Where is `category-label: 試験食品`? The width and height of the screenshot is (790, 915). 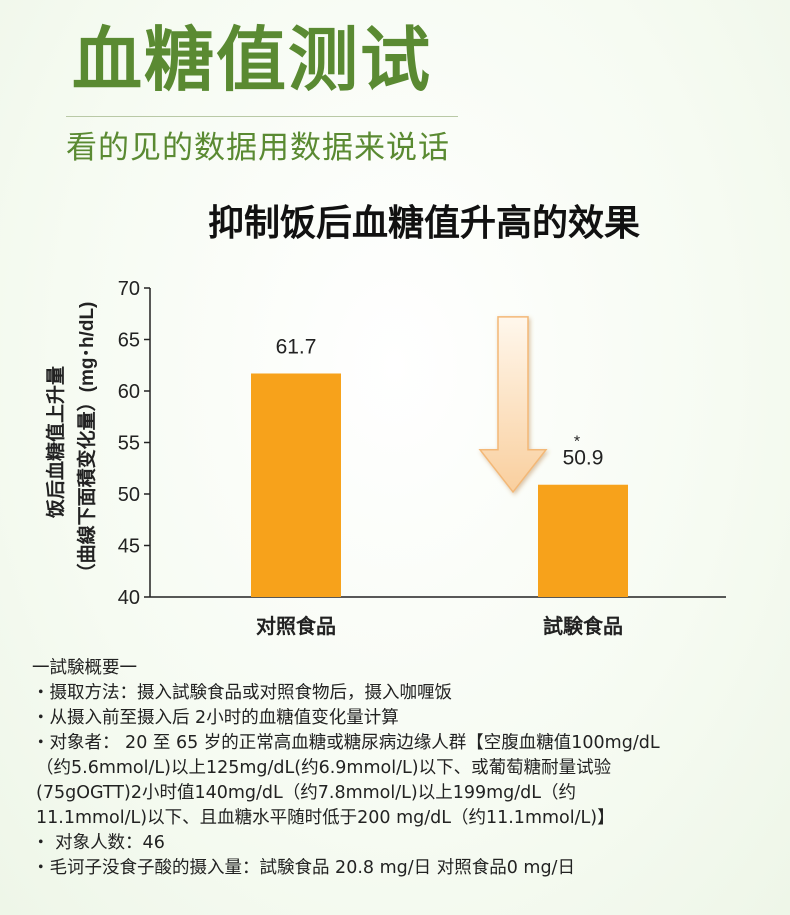
category-label: 試験食品 is located at coordinates (583, 626).